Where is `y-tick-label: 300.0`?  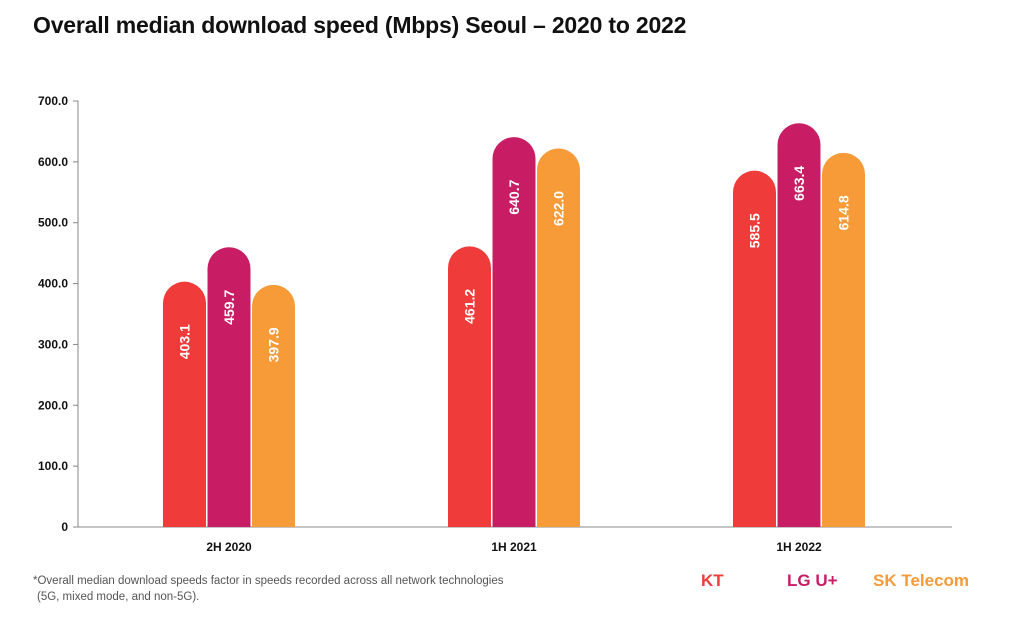 y-tick-label: 300.0 is located at coordinates (53, 344).